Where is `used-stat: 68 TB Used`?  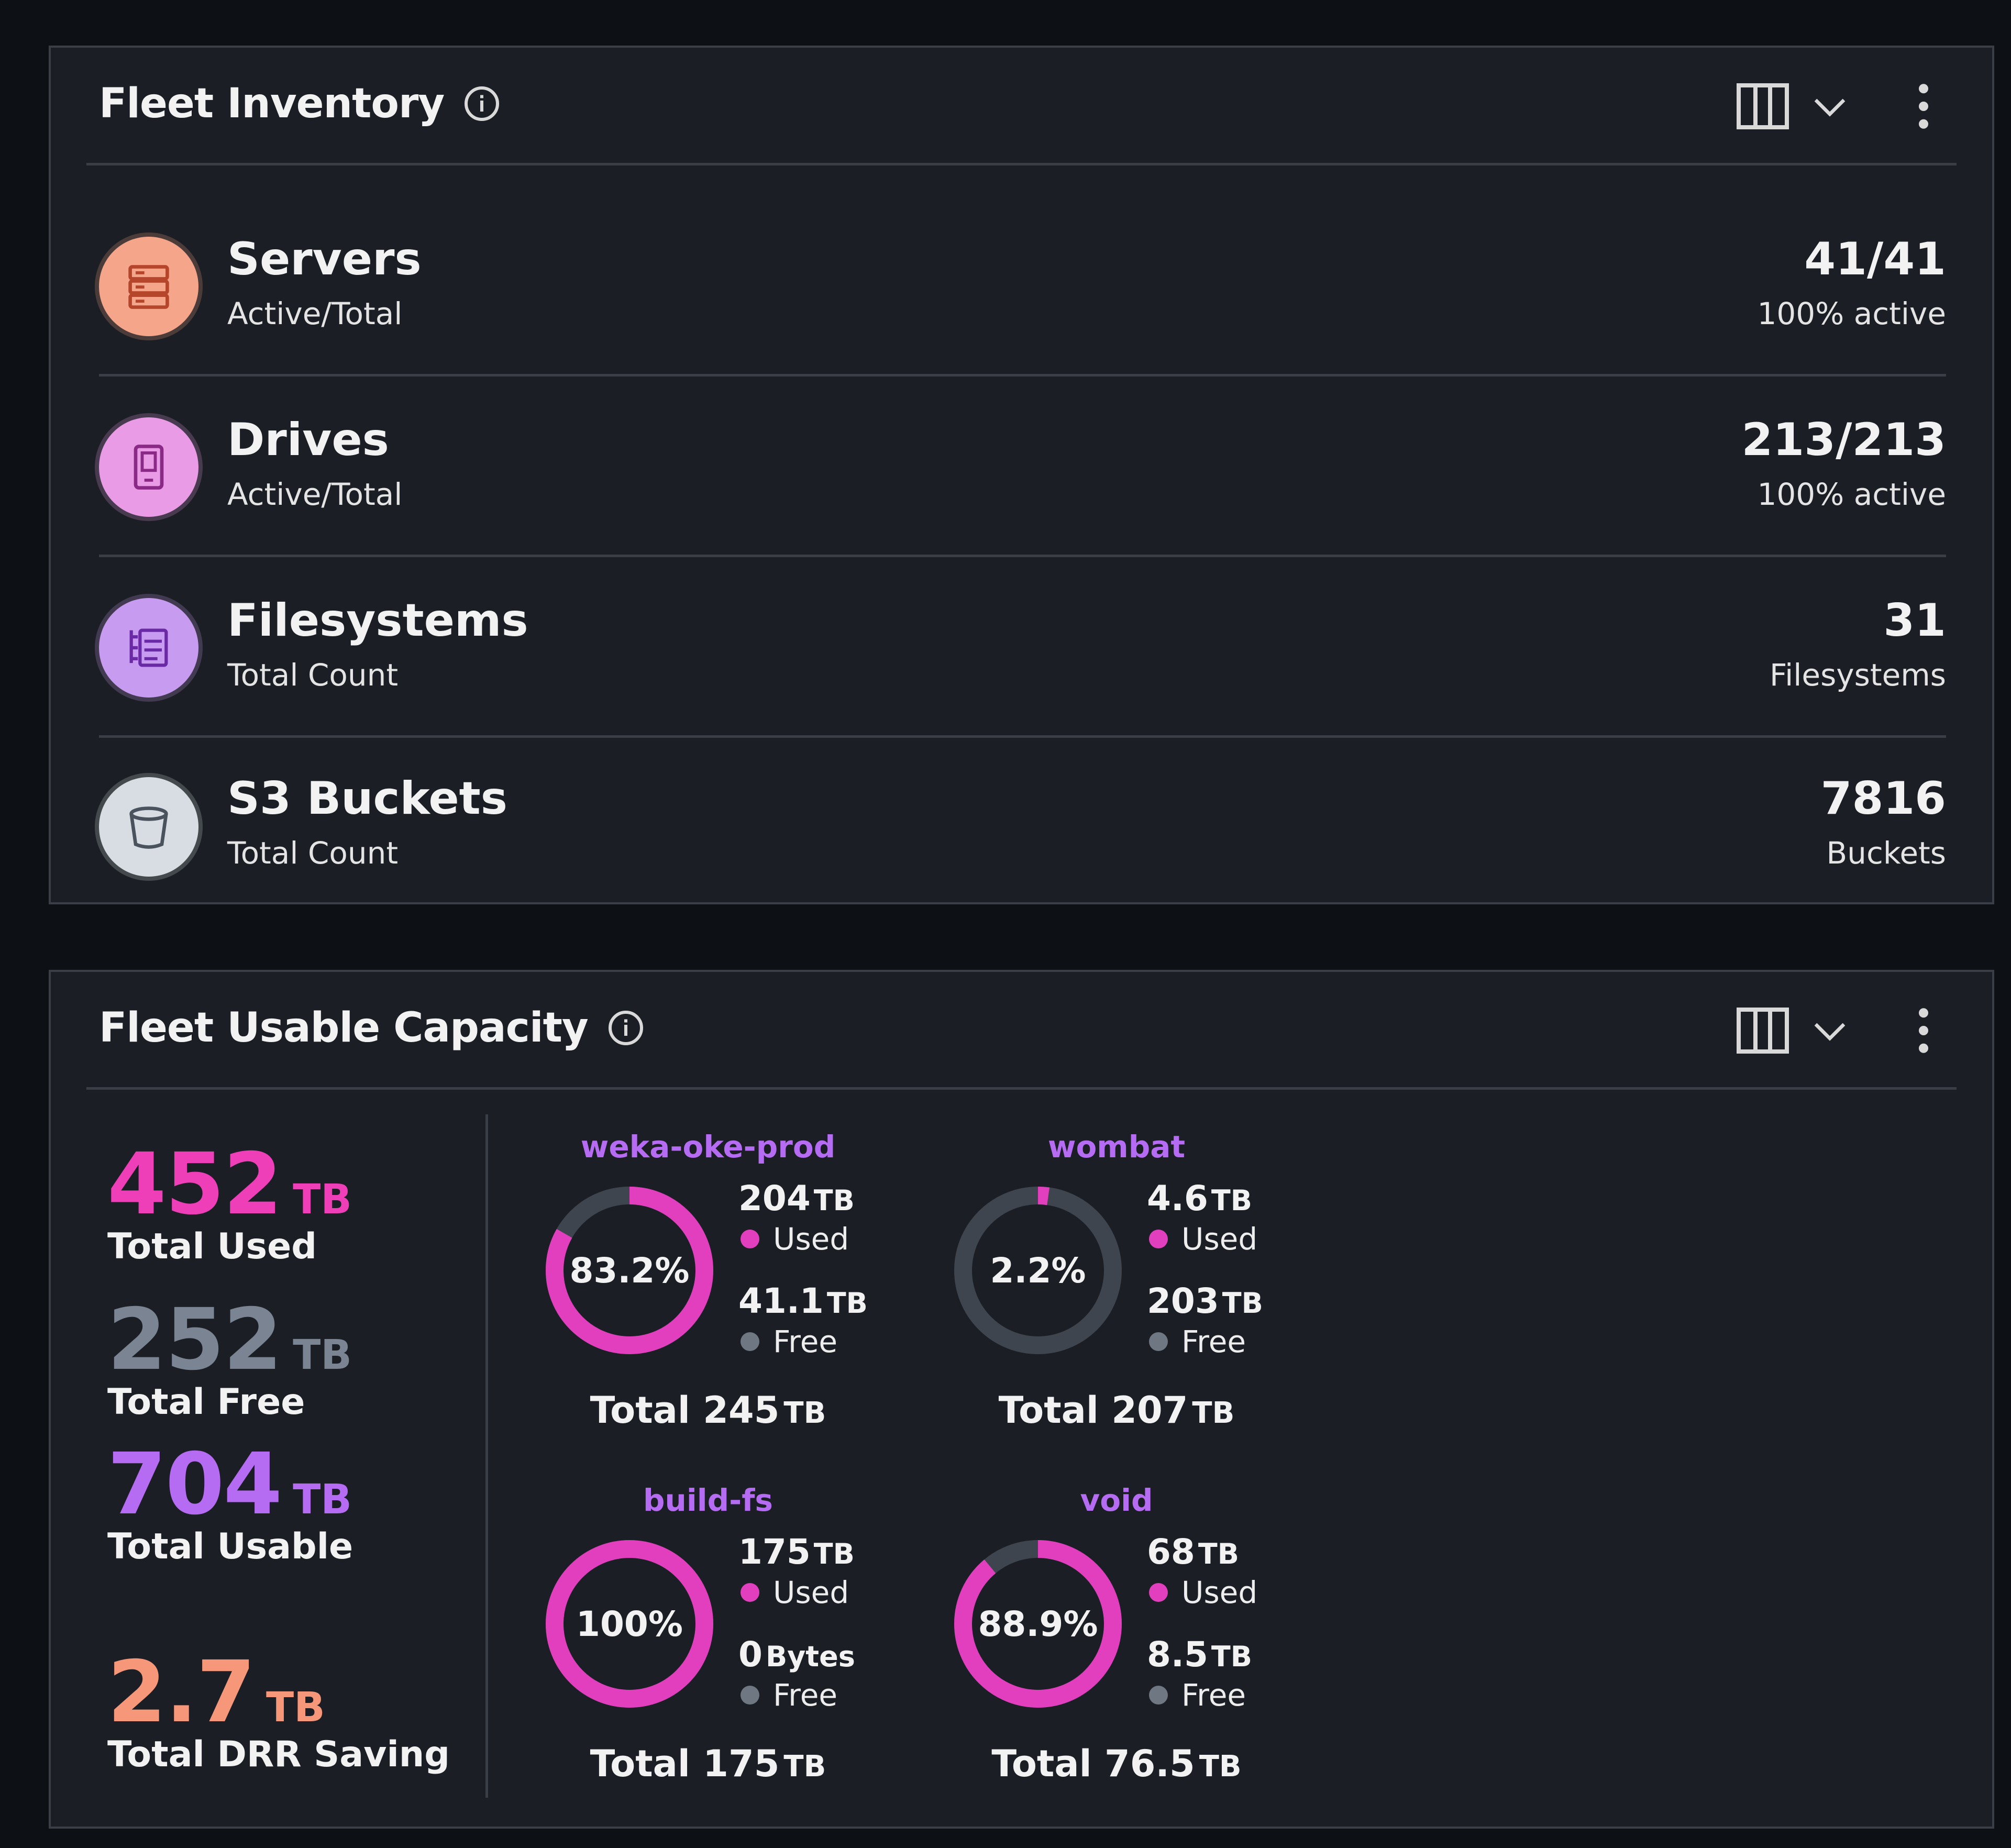
used-stat: 68 TB Used is located at coordinates (1202, 1571).